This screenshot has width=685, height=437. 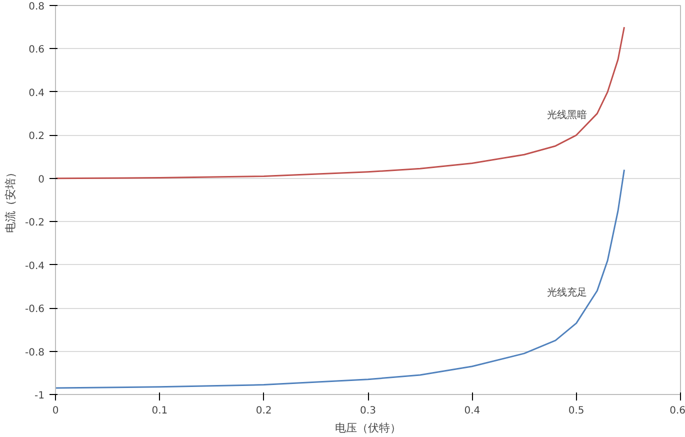 What do you see at coordinates (34, 352) in the screenshot?
I see `y-tick-label: -0.8` at bounding box center [34, 352].